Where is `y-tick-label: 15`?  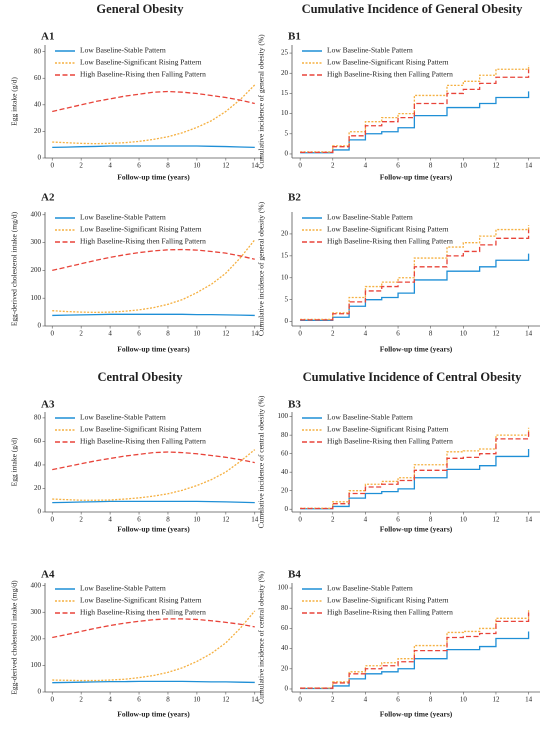
y-tick-label: 15 is located at coordinates (285, 255).